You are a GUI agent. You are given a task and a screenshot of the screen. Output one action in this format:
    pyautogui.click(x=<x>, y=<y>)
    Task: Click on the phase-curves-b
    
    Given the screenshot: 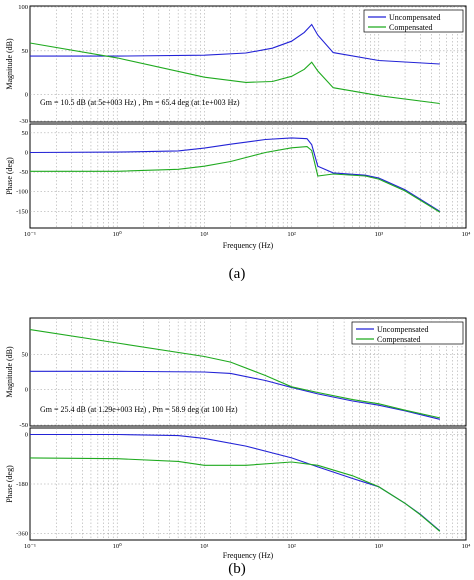 What is the action you would take?
    pyautogui.click(x=235, y=482)
    